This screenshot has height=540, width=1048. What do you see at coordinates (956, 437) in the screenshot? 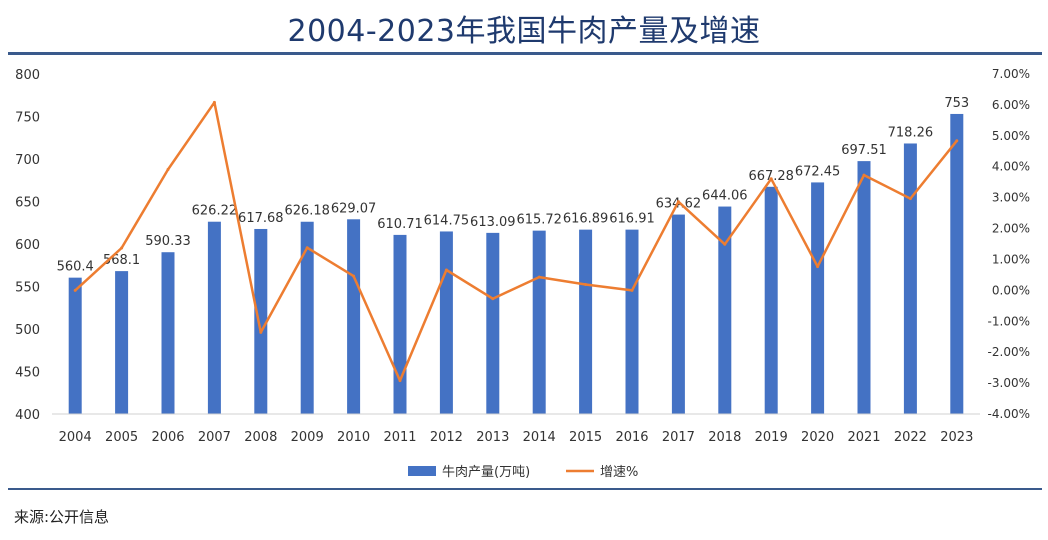
I see `x-tick-label: 2023` at bounding box center [956, 437].